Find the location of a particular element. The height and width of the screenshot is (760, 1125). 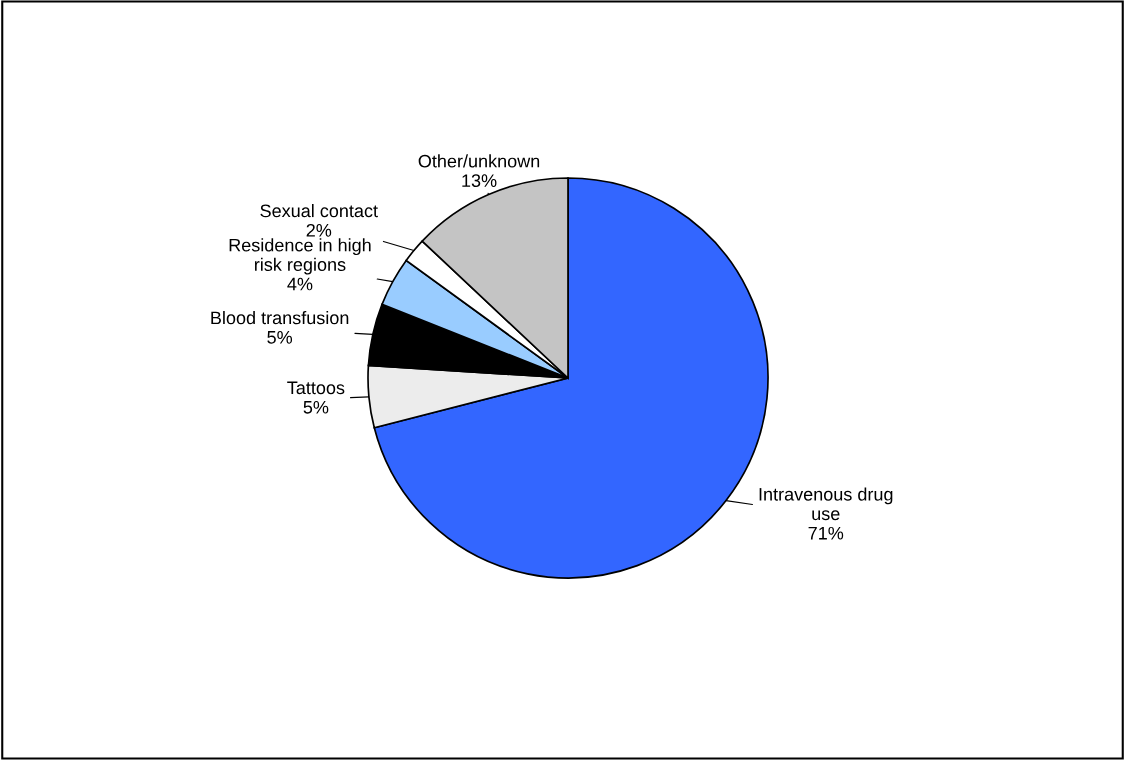

slice-label: Sexual contact is located at coordinates (319, 211).